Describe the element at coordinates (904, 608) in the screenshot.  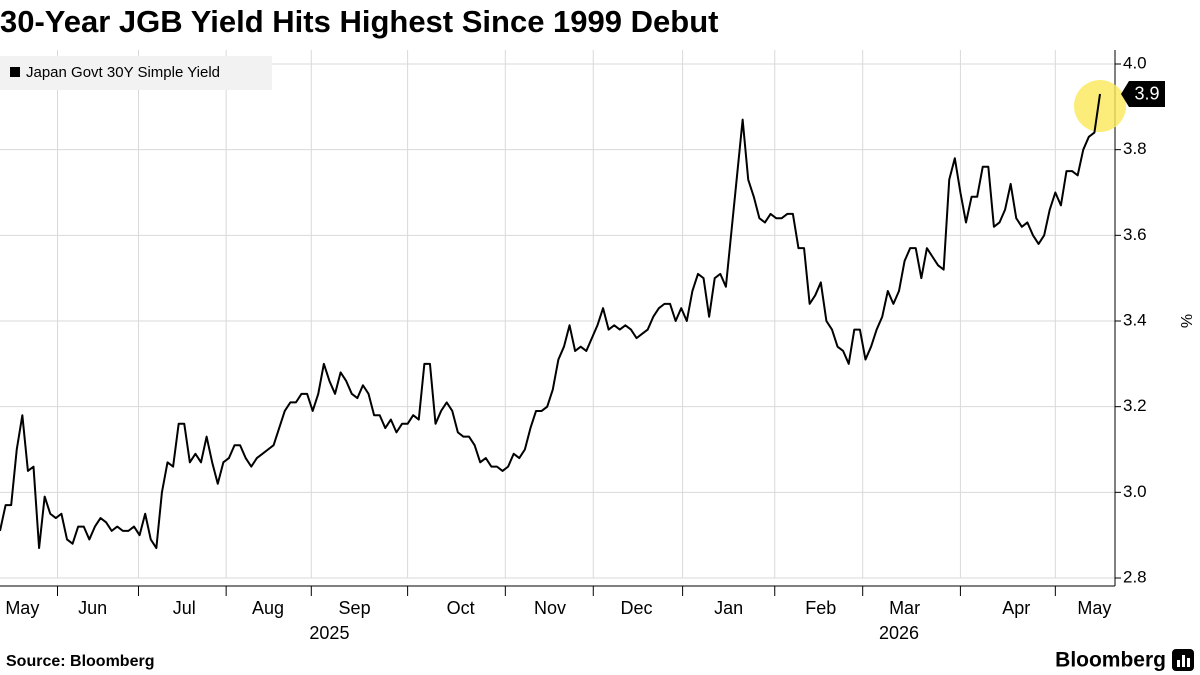
I see `x-tick-label: Mar` at that location.